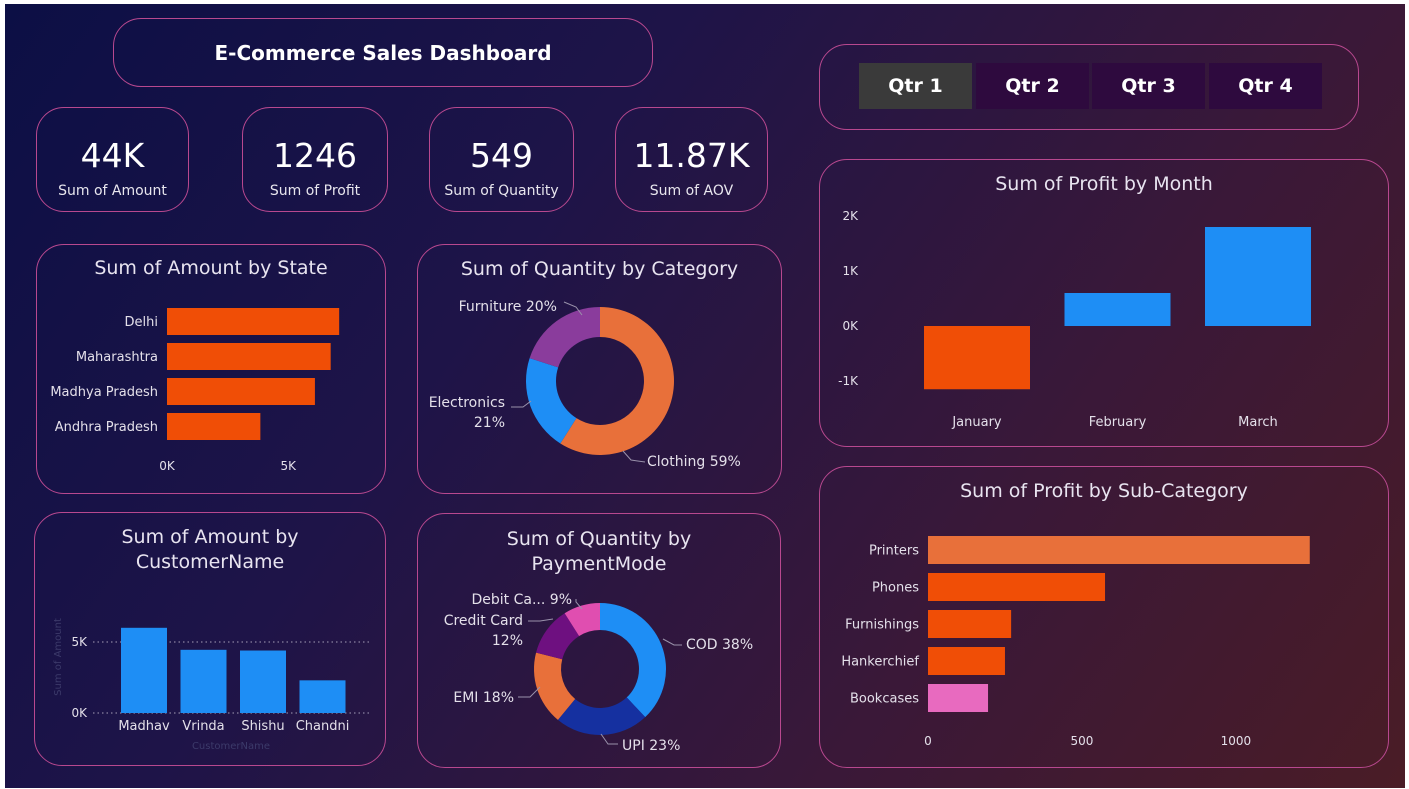 The image size is (1409, 789). Describe the element at coordinates (213, 426) in the screenshot. I see `bar-andhra-pradesh` at that location.